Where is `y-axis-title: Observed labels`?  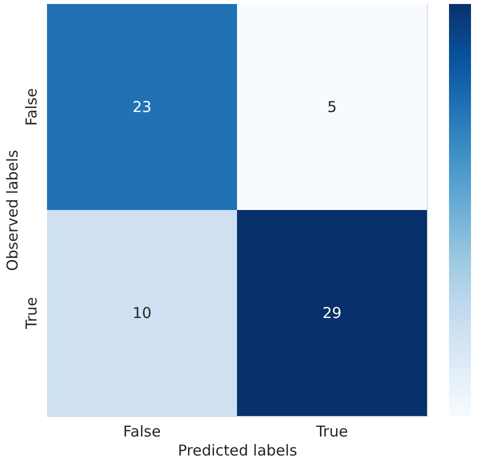 y-axis-title: Observed labels is located at coordinates (13, 211).